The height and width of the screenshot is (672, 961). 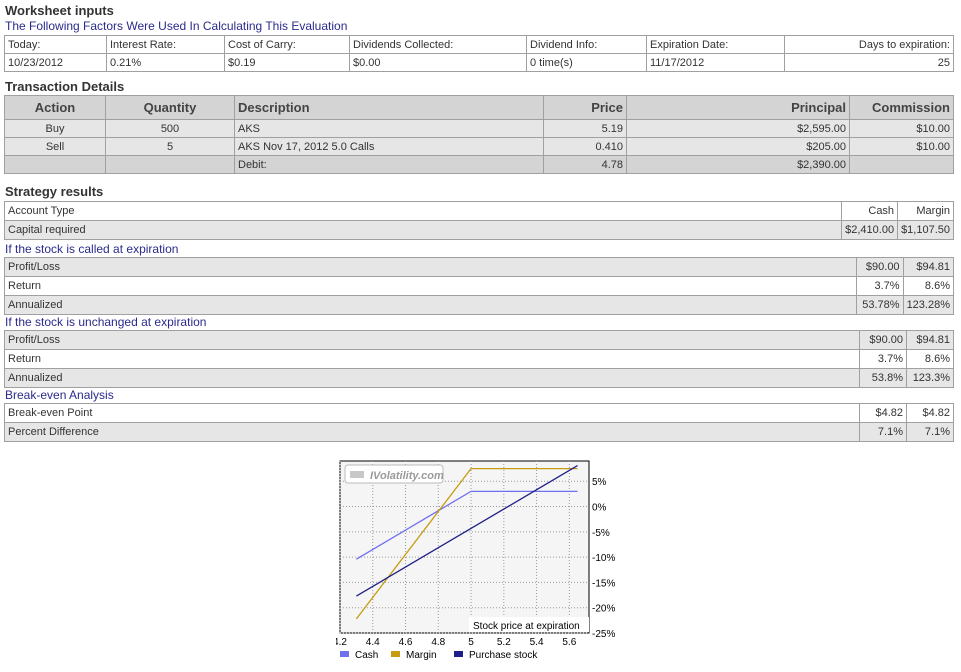 What do you see at coordinates (603, 609) in the screenshot?
I see `y-tick-label: -20%` at bounding box center [603, 609].